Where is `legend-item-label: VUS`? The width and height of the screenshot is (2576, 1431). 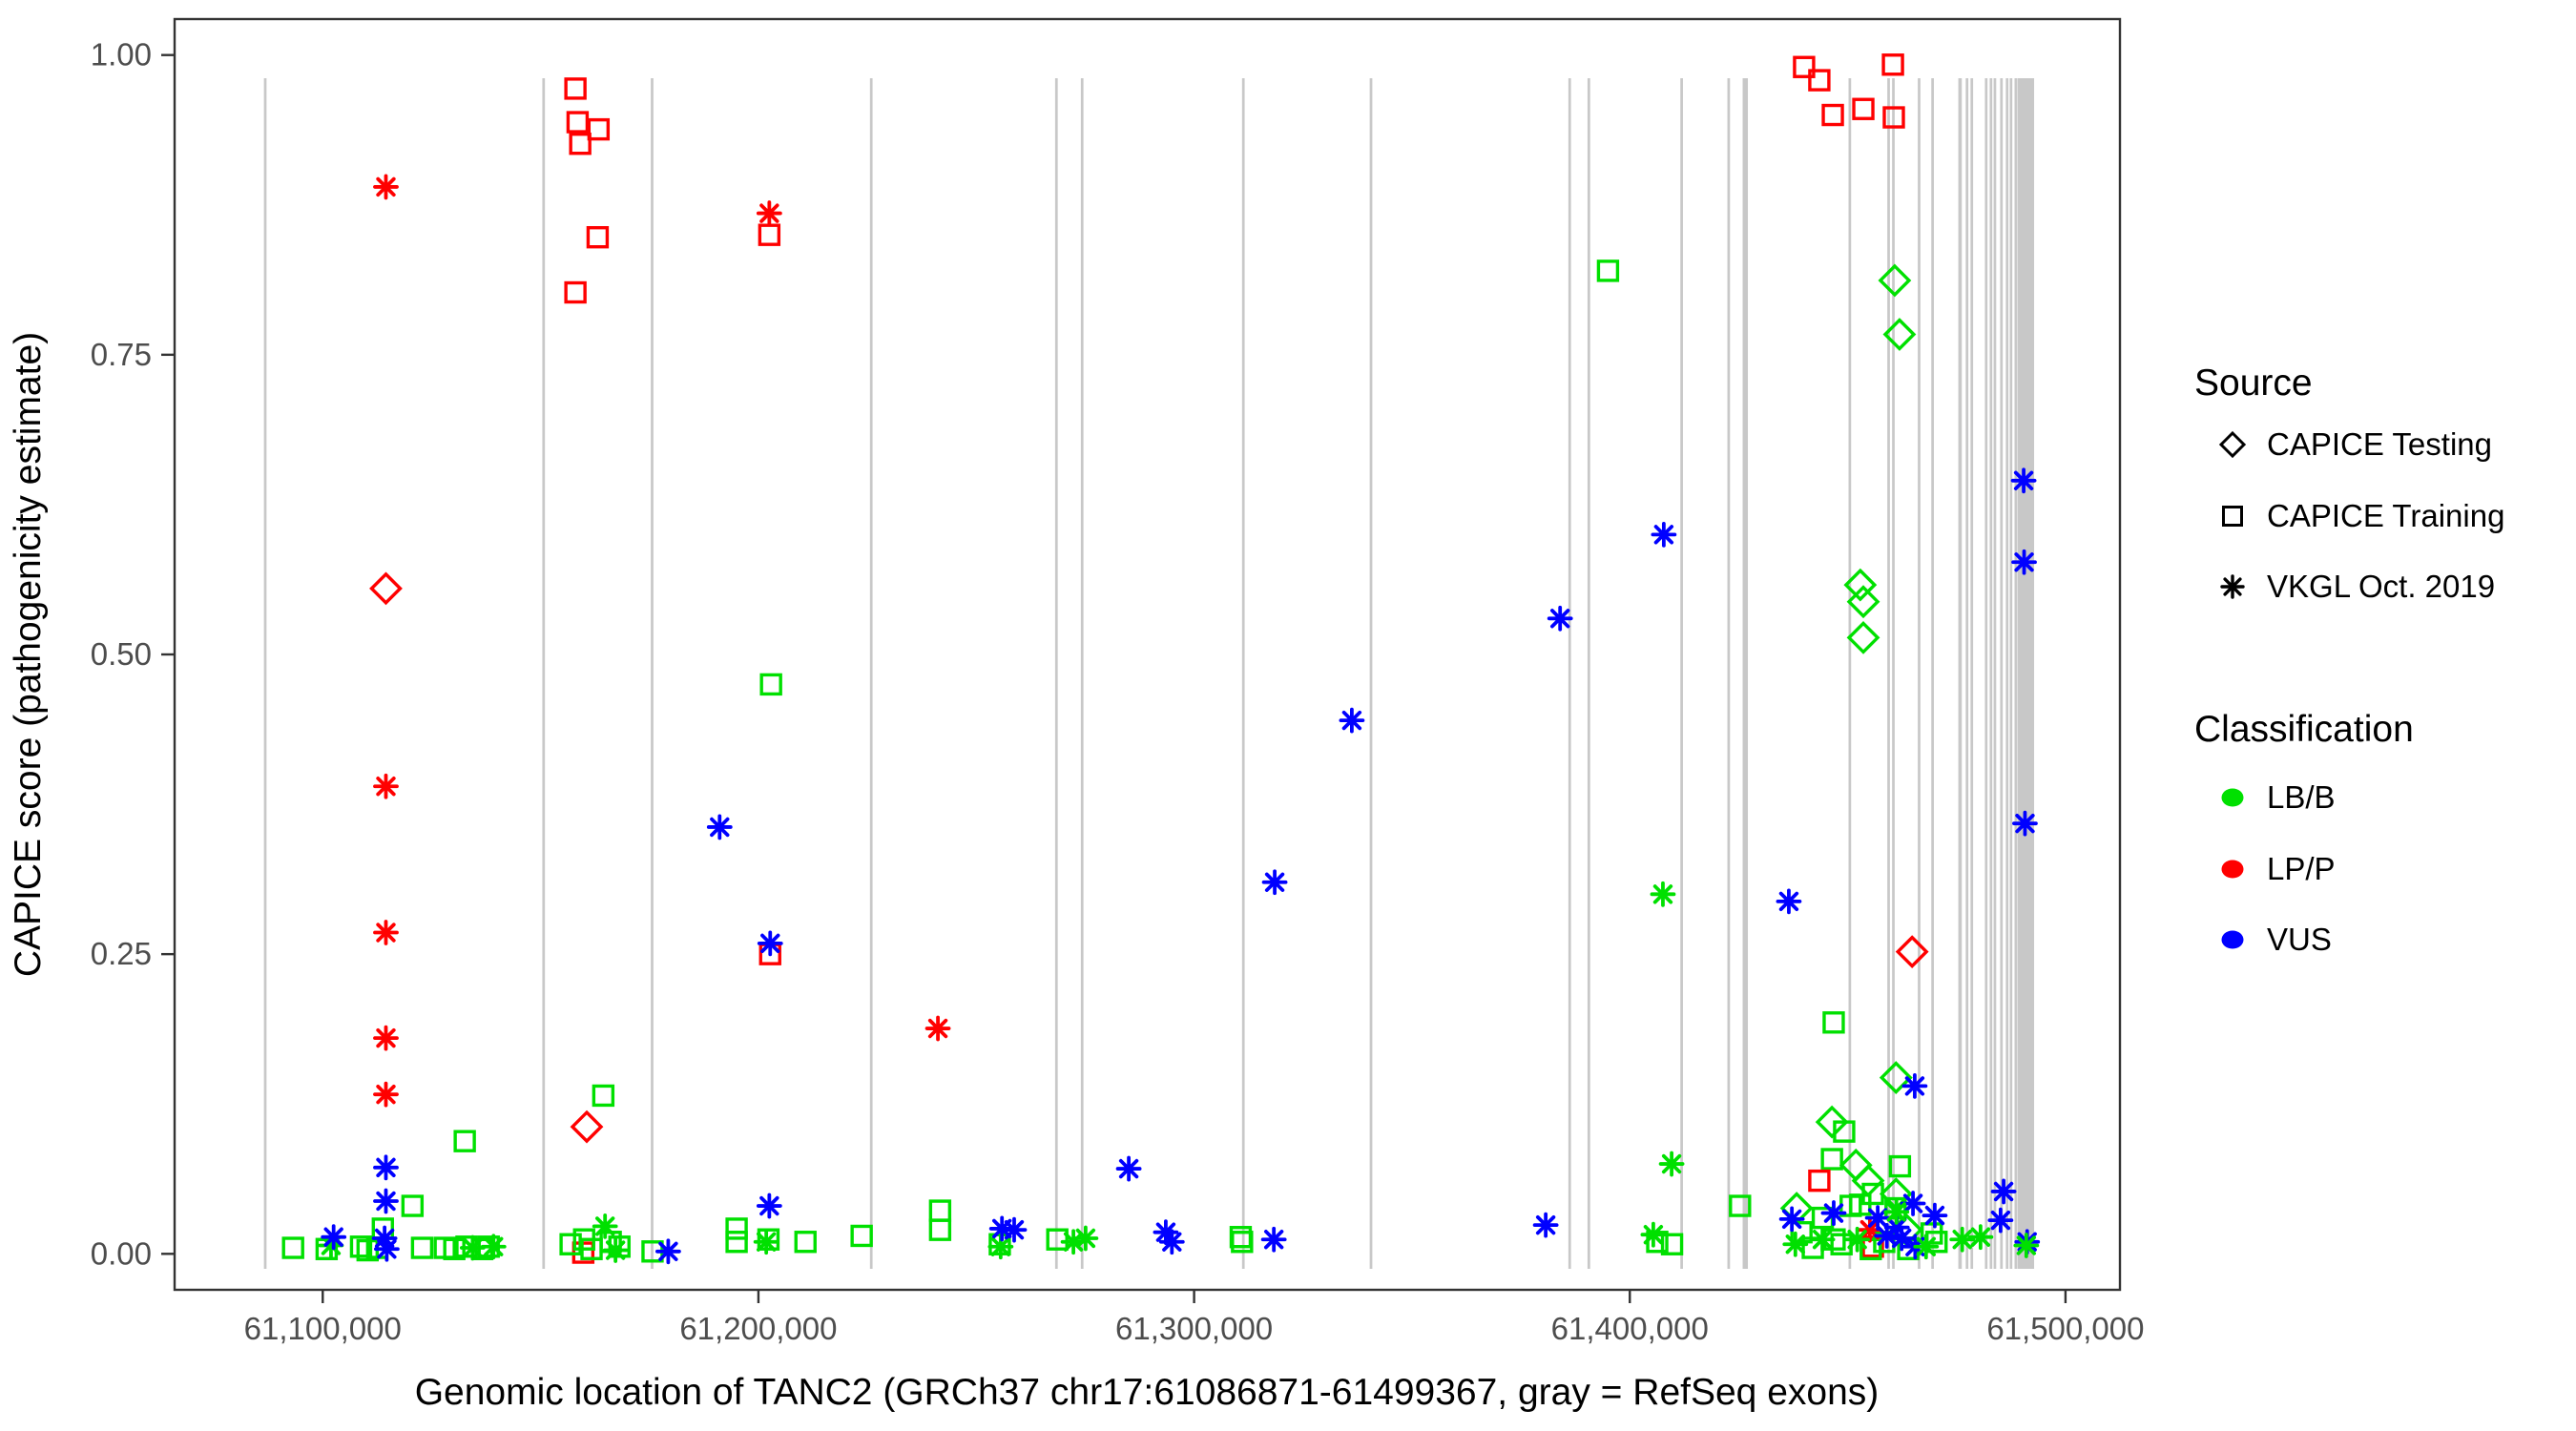
legend-item-label: VUS is located at coordinates (2299, 939).